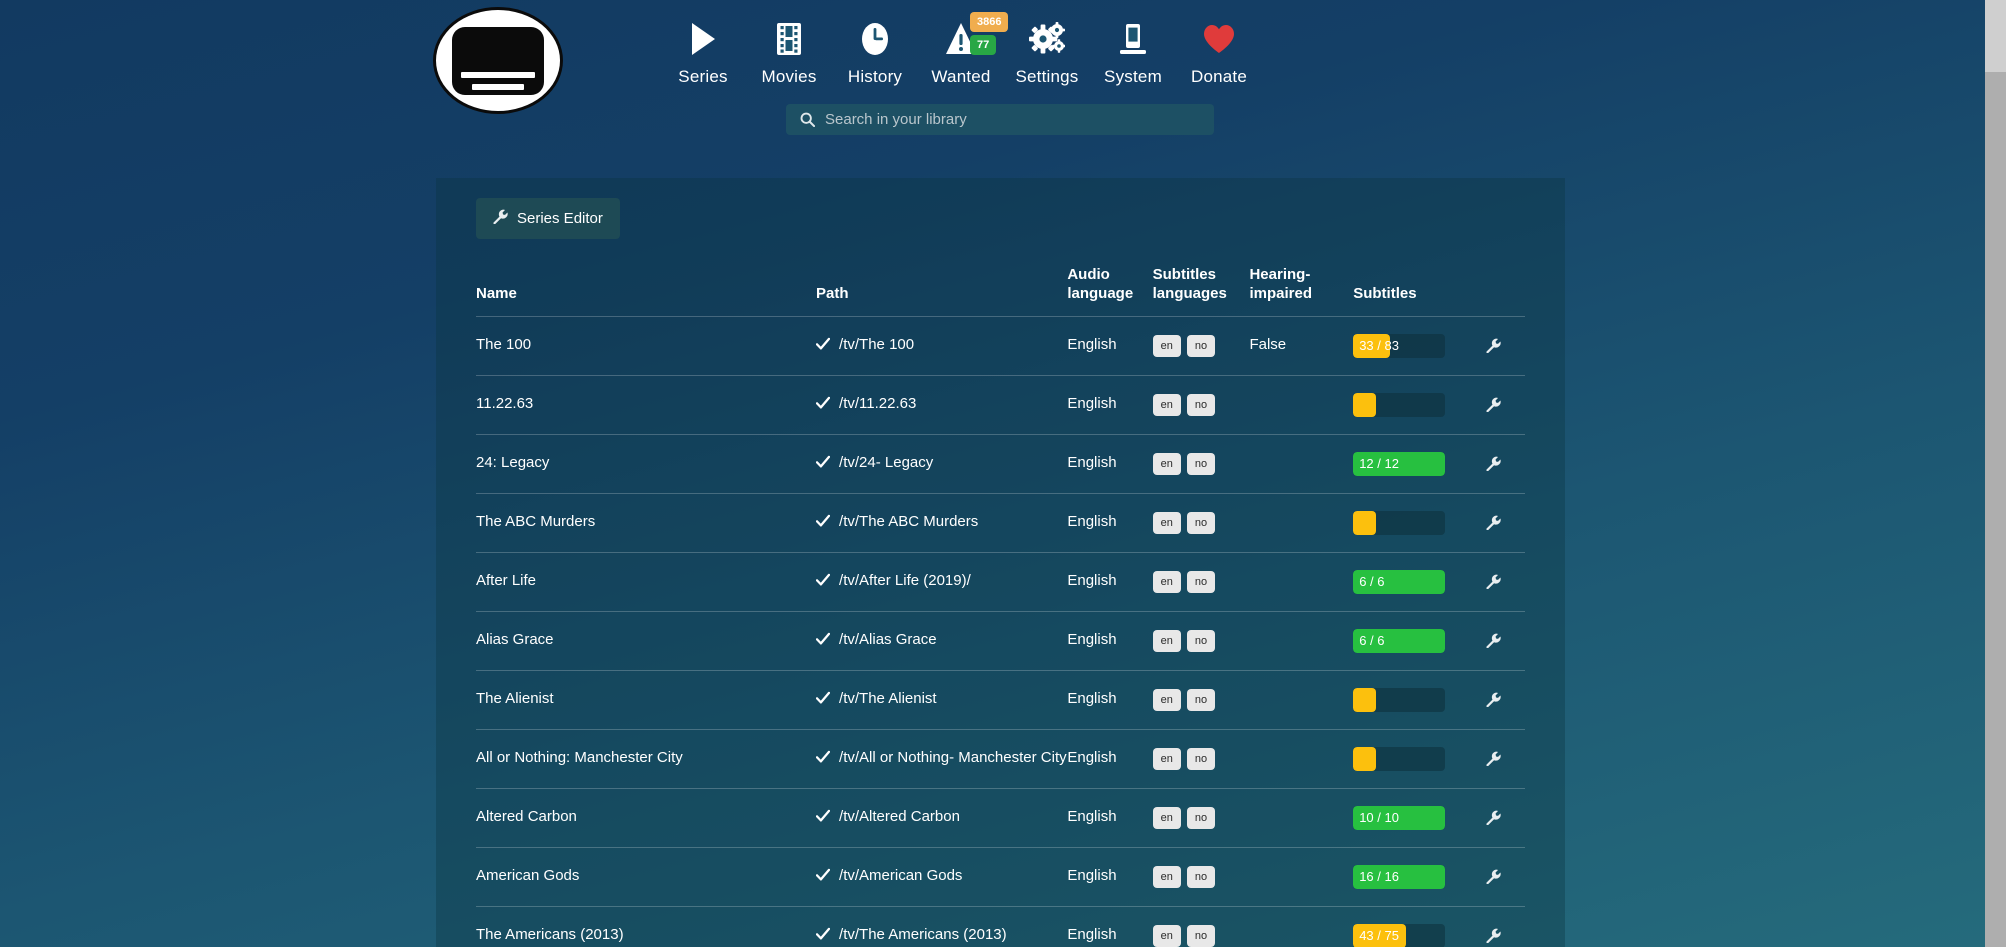  Describe the element at coordinates (942, 463) in the screenshot. I see `cell-path: /tv/24- Legacy` at that location.